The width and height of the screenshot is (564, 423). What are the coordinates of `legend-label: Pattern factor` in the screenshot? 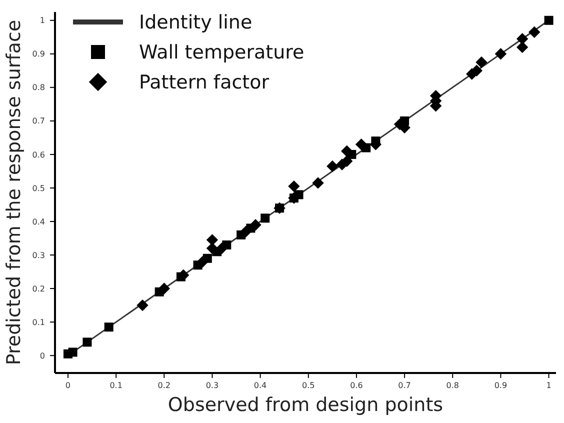 It's located at (204, 83).